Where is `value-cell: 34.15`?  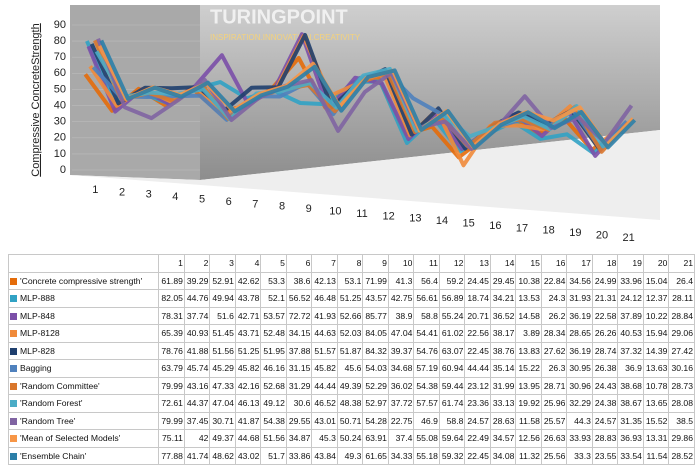 value-cell: 34.15 is located at coordinates (299, 333).